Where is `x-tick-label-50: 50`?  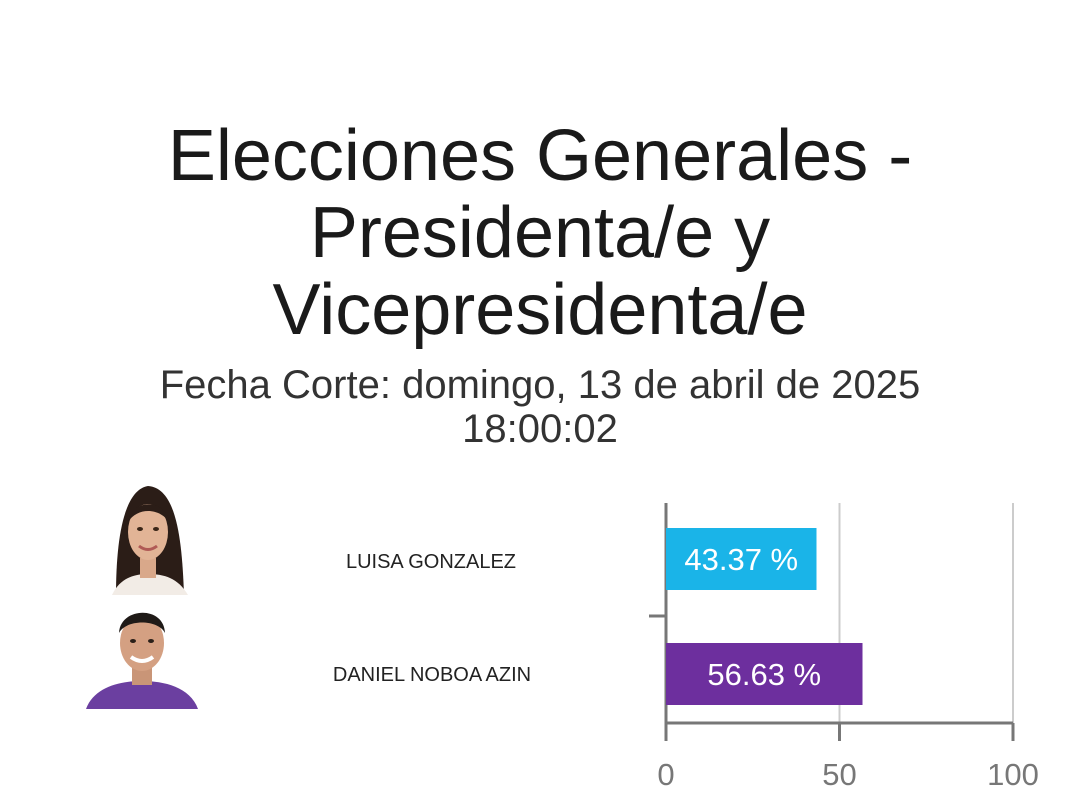
x-tick-label-50: 50 is located at coordinates (839, 774).